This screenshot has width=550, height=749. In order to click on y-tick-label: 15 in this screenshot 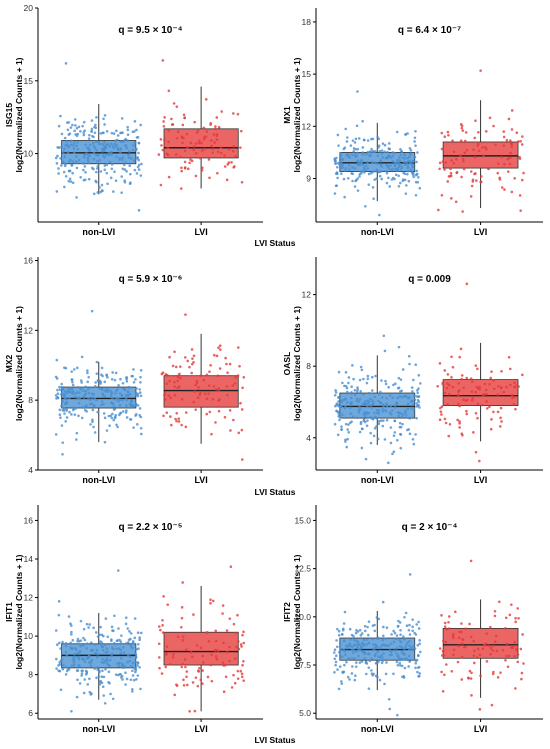, I will do `click(29, 81)`.